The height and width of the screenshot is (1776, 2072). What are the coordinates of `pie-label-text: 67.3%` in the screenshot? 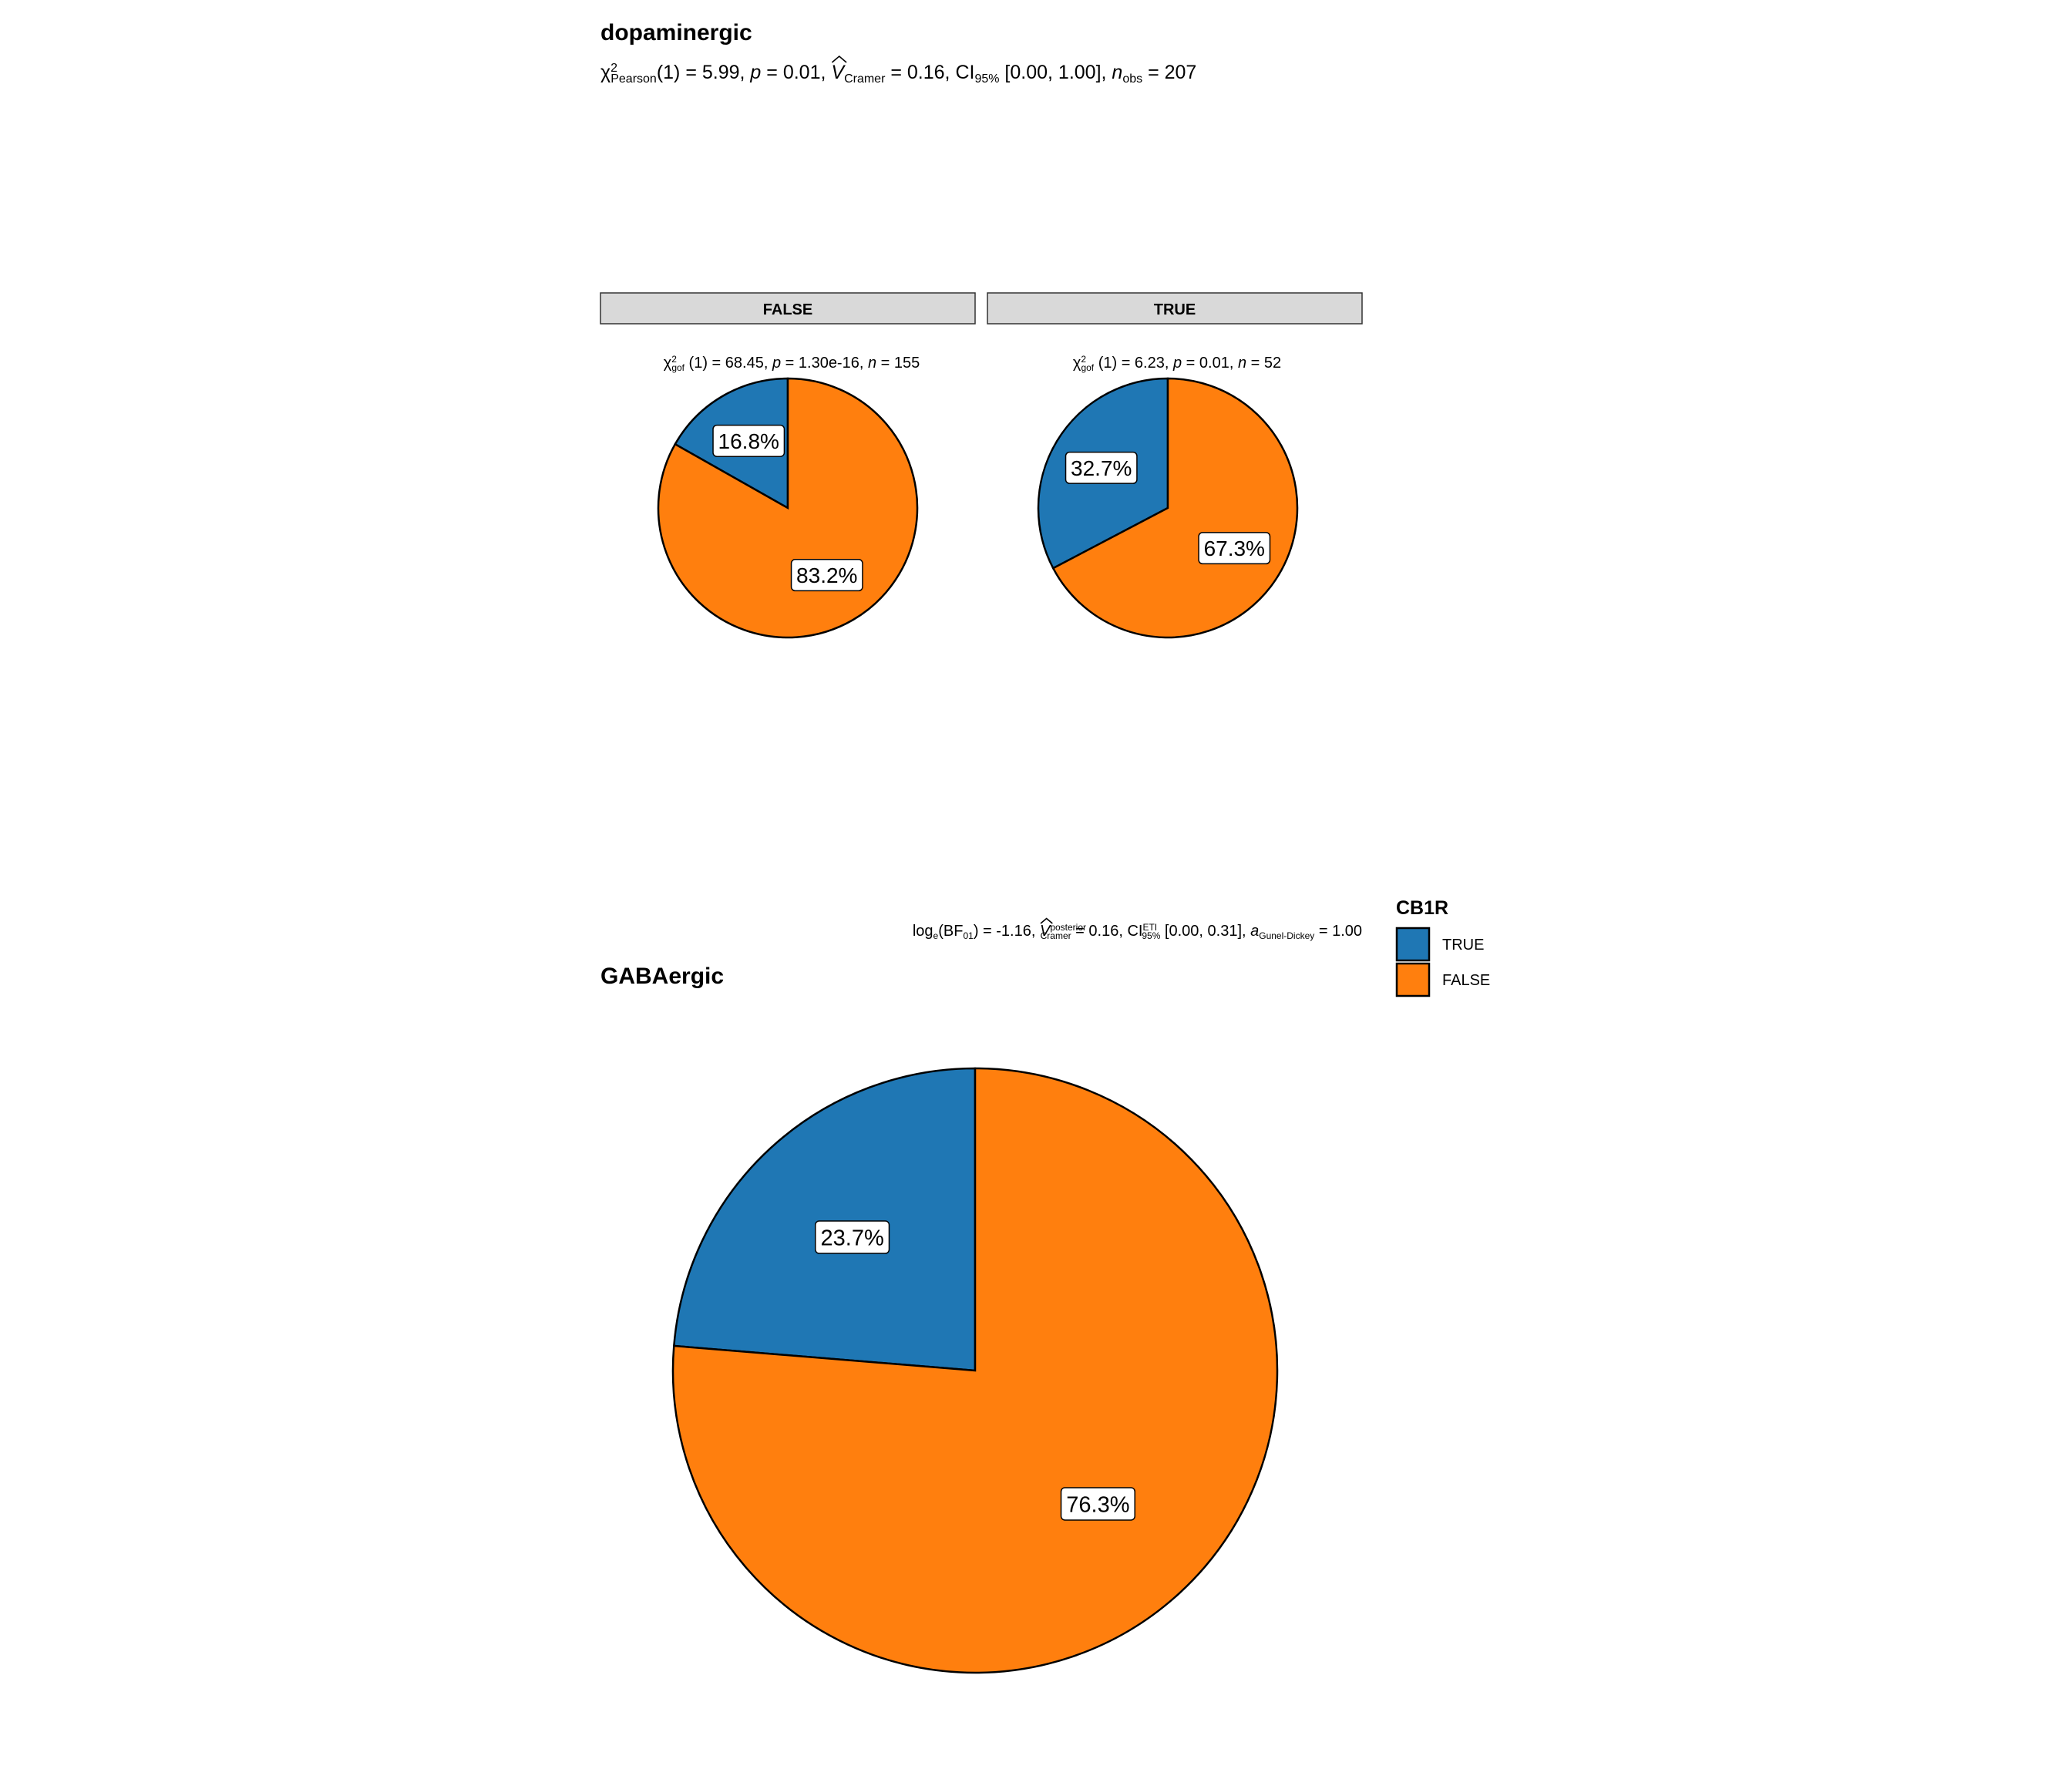 It's located at (1234, 548).